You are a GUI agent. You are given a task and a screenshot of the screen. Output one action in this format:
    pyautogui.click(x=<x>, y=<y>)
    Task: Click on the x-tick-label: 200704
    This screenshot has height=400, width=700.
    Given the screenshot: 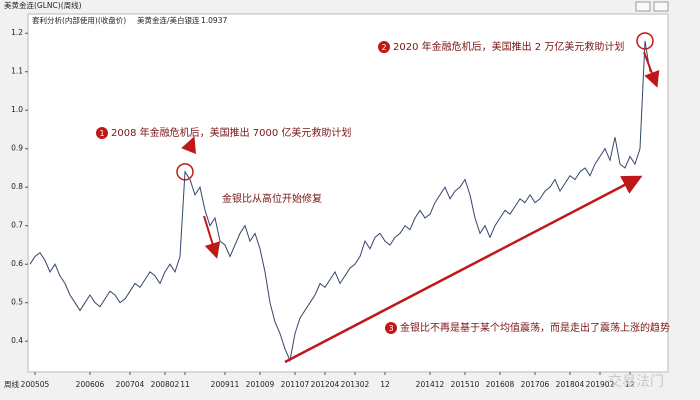 What is the action you would take?
    pyautogui.click(x=130, y=384)
    